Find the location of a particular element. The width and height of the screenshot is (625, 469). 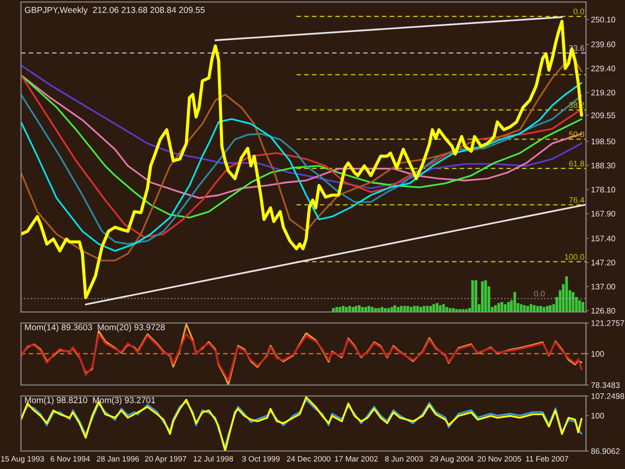

y-tick-label: 250.10 is located at coordinates (603, 19).